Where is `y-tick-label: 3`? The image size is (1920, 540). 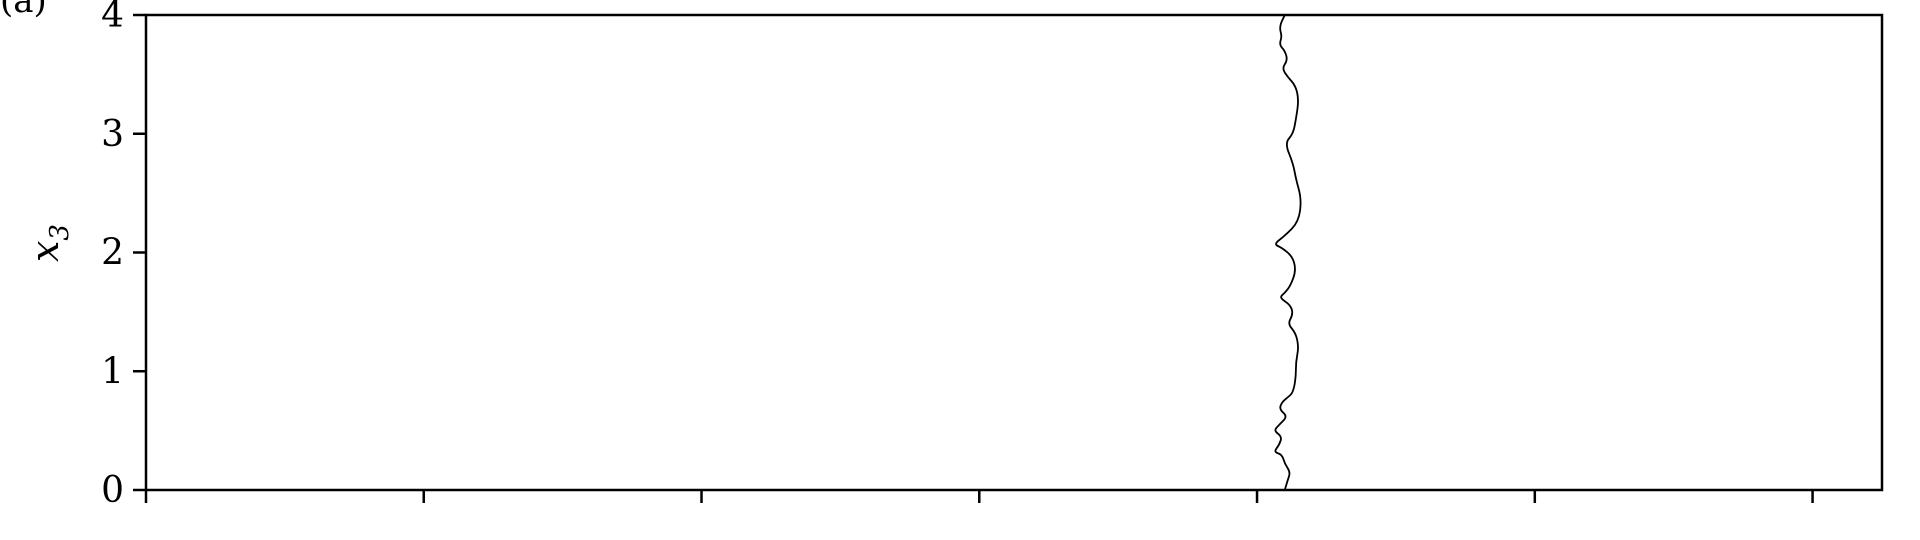 y-tick-label: 3 is located at coordinates (112, 134).